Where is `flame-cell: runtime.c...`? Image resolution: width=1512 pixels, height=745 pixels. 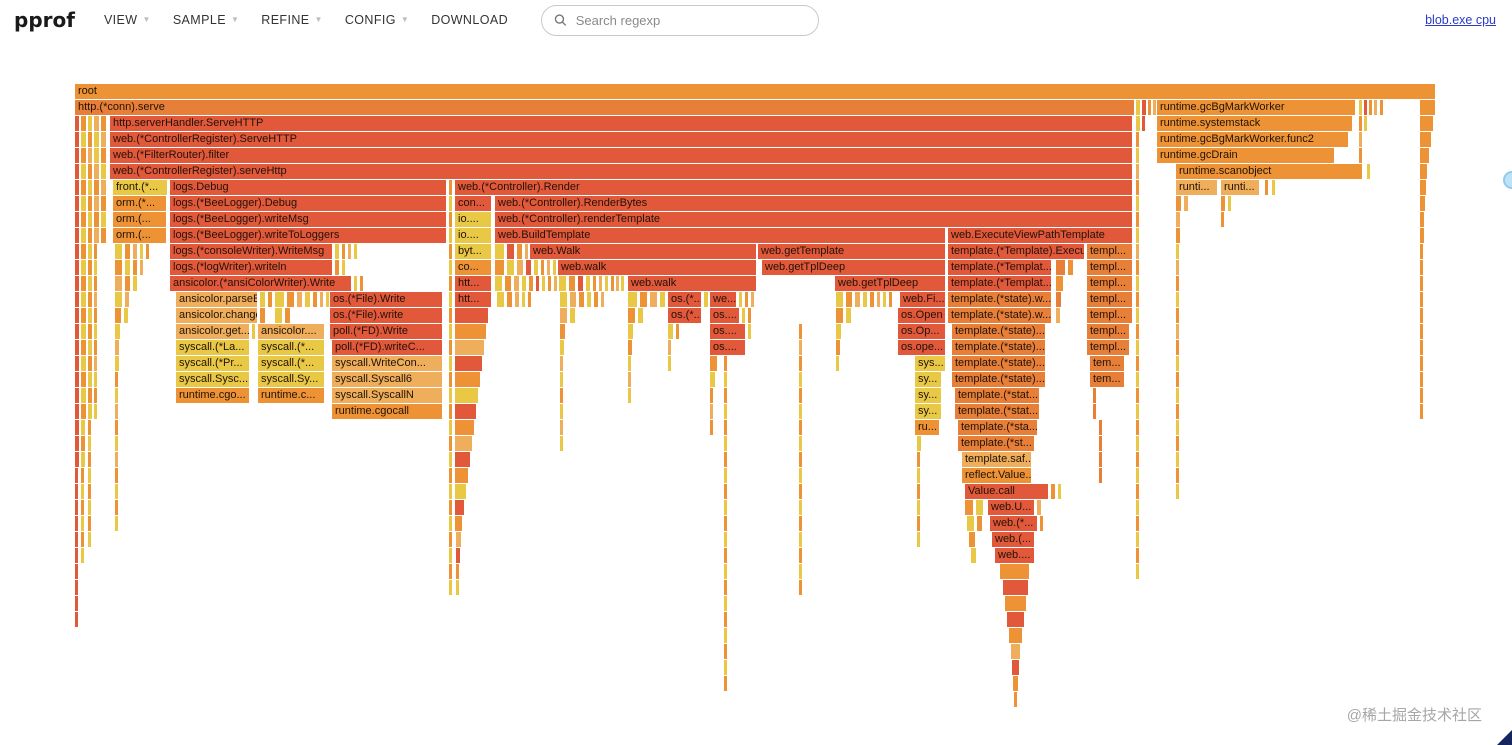 flame-cell: runtime.c... is located at coordinates (291, 395).